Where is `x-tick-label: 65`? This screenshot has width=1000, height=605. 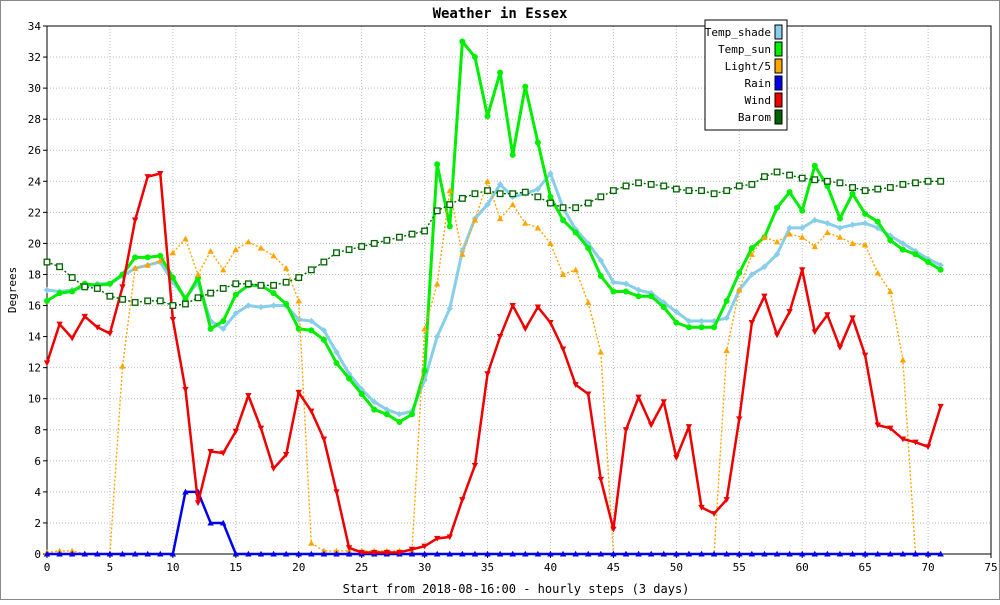
x-tick-label: 65 is located at coordinates (865, 567).